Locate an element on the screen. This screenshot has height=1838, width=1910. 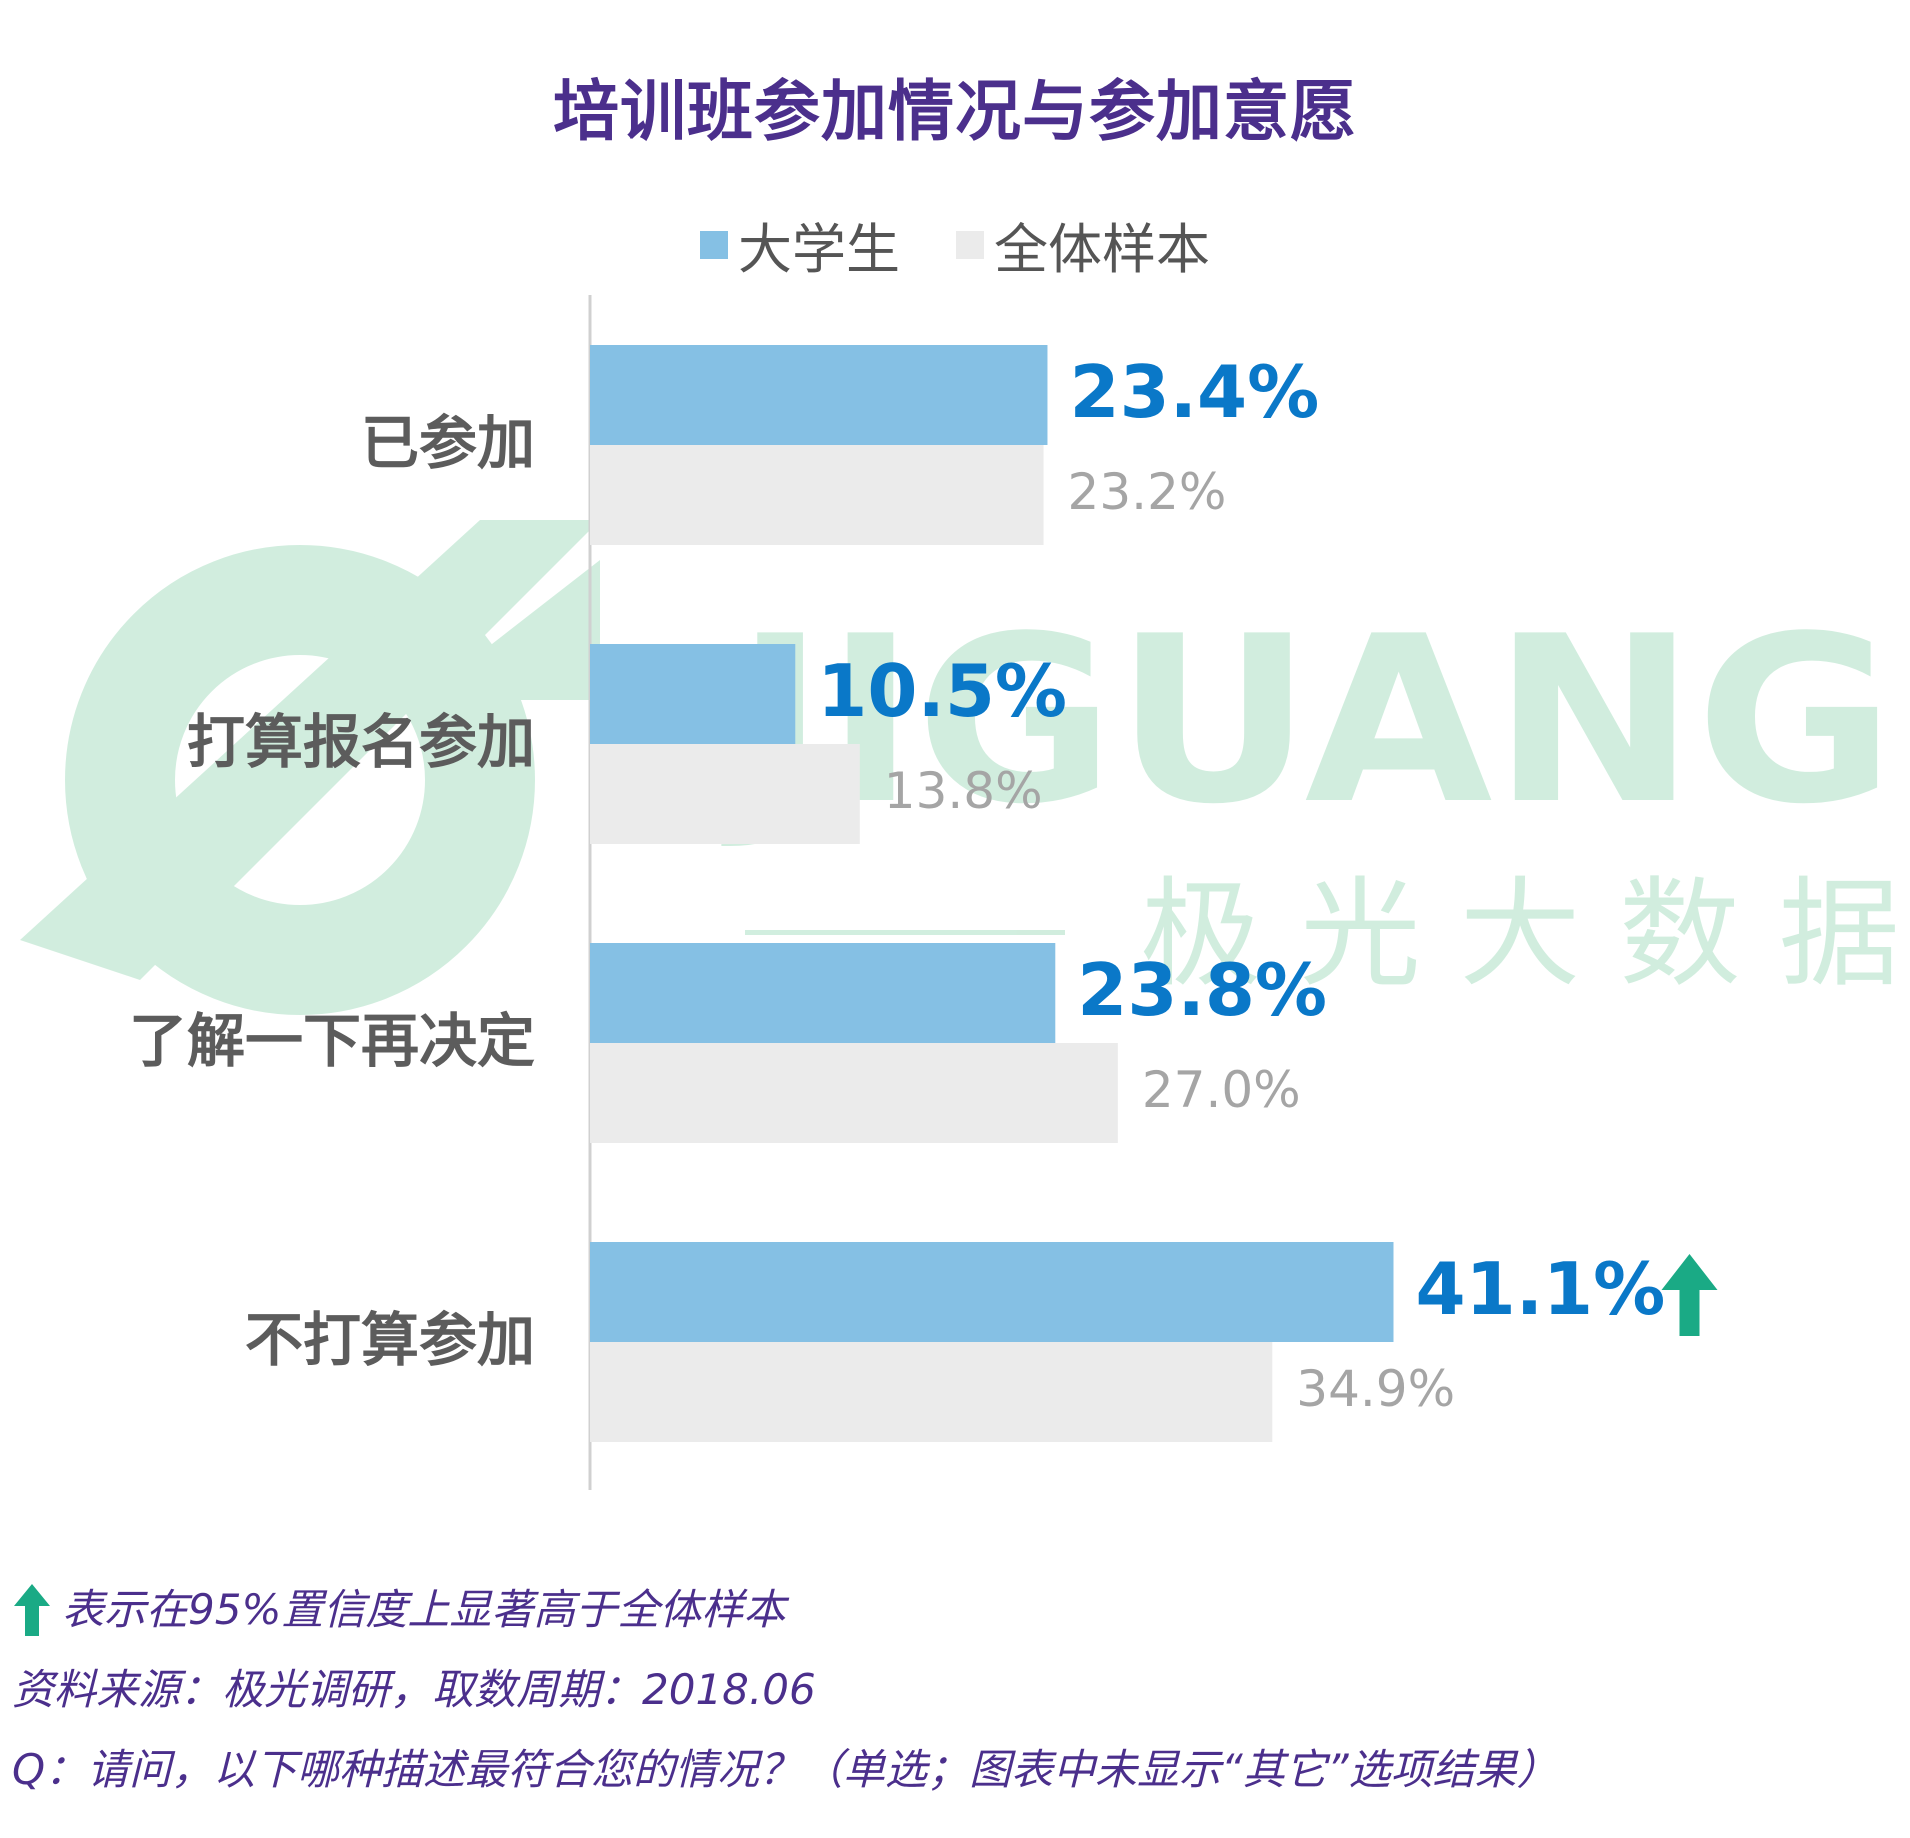
chart-title: 培训班参加情况与参加意愿 is located at coordinates (955, 111).